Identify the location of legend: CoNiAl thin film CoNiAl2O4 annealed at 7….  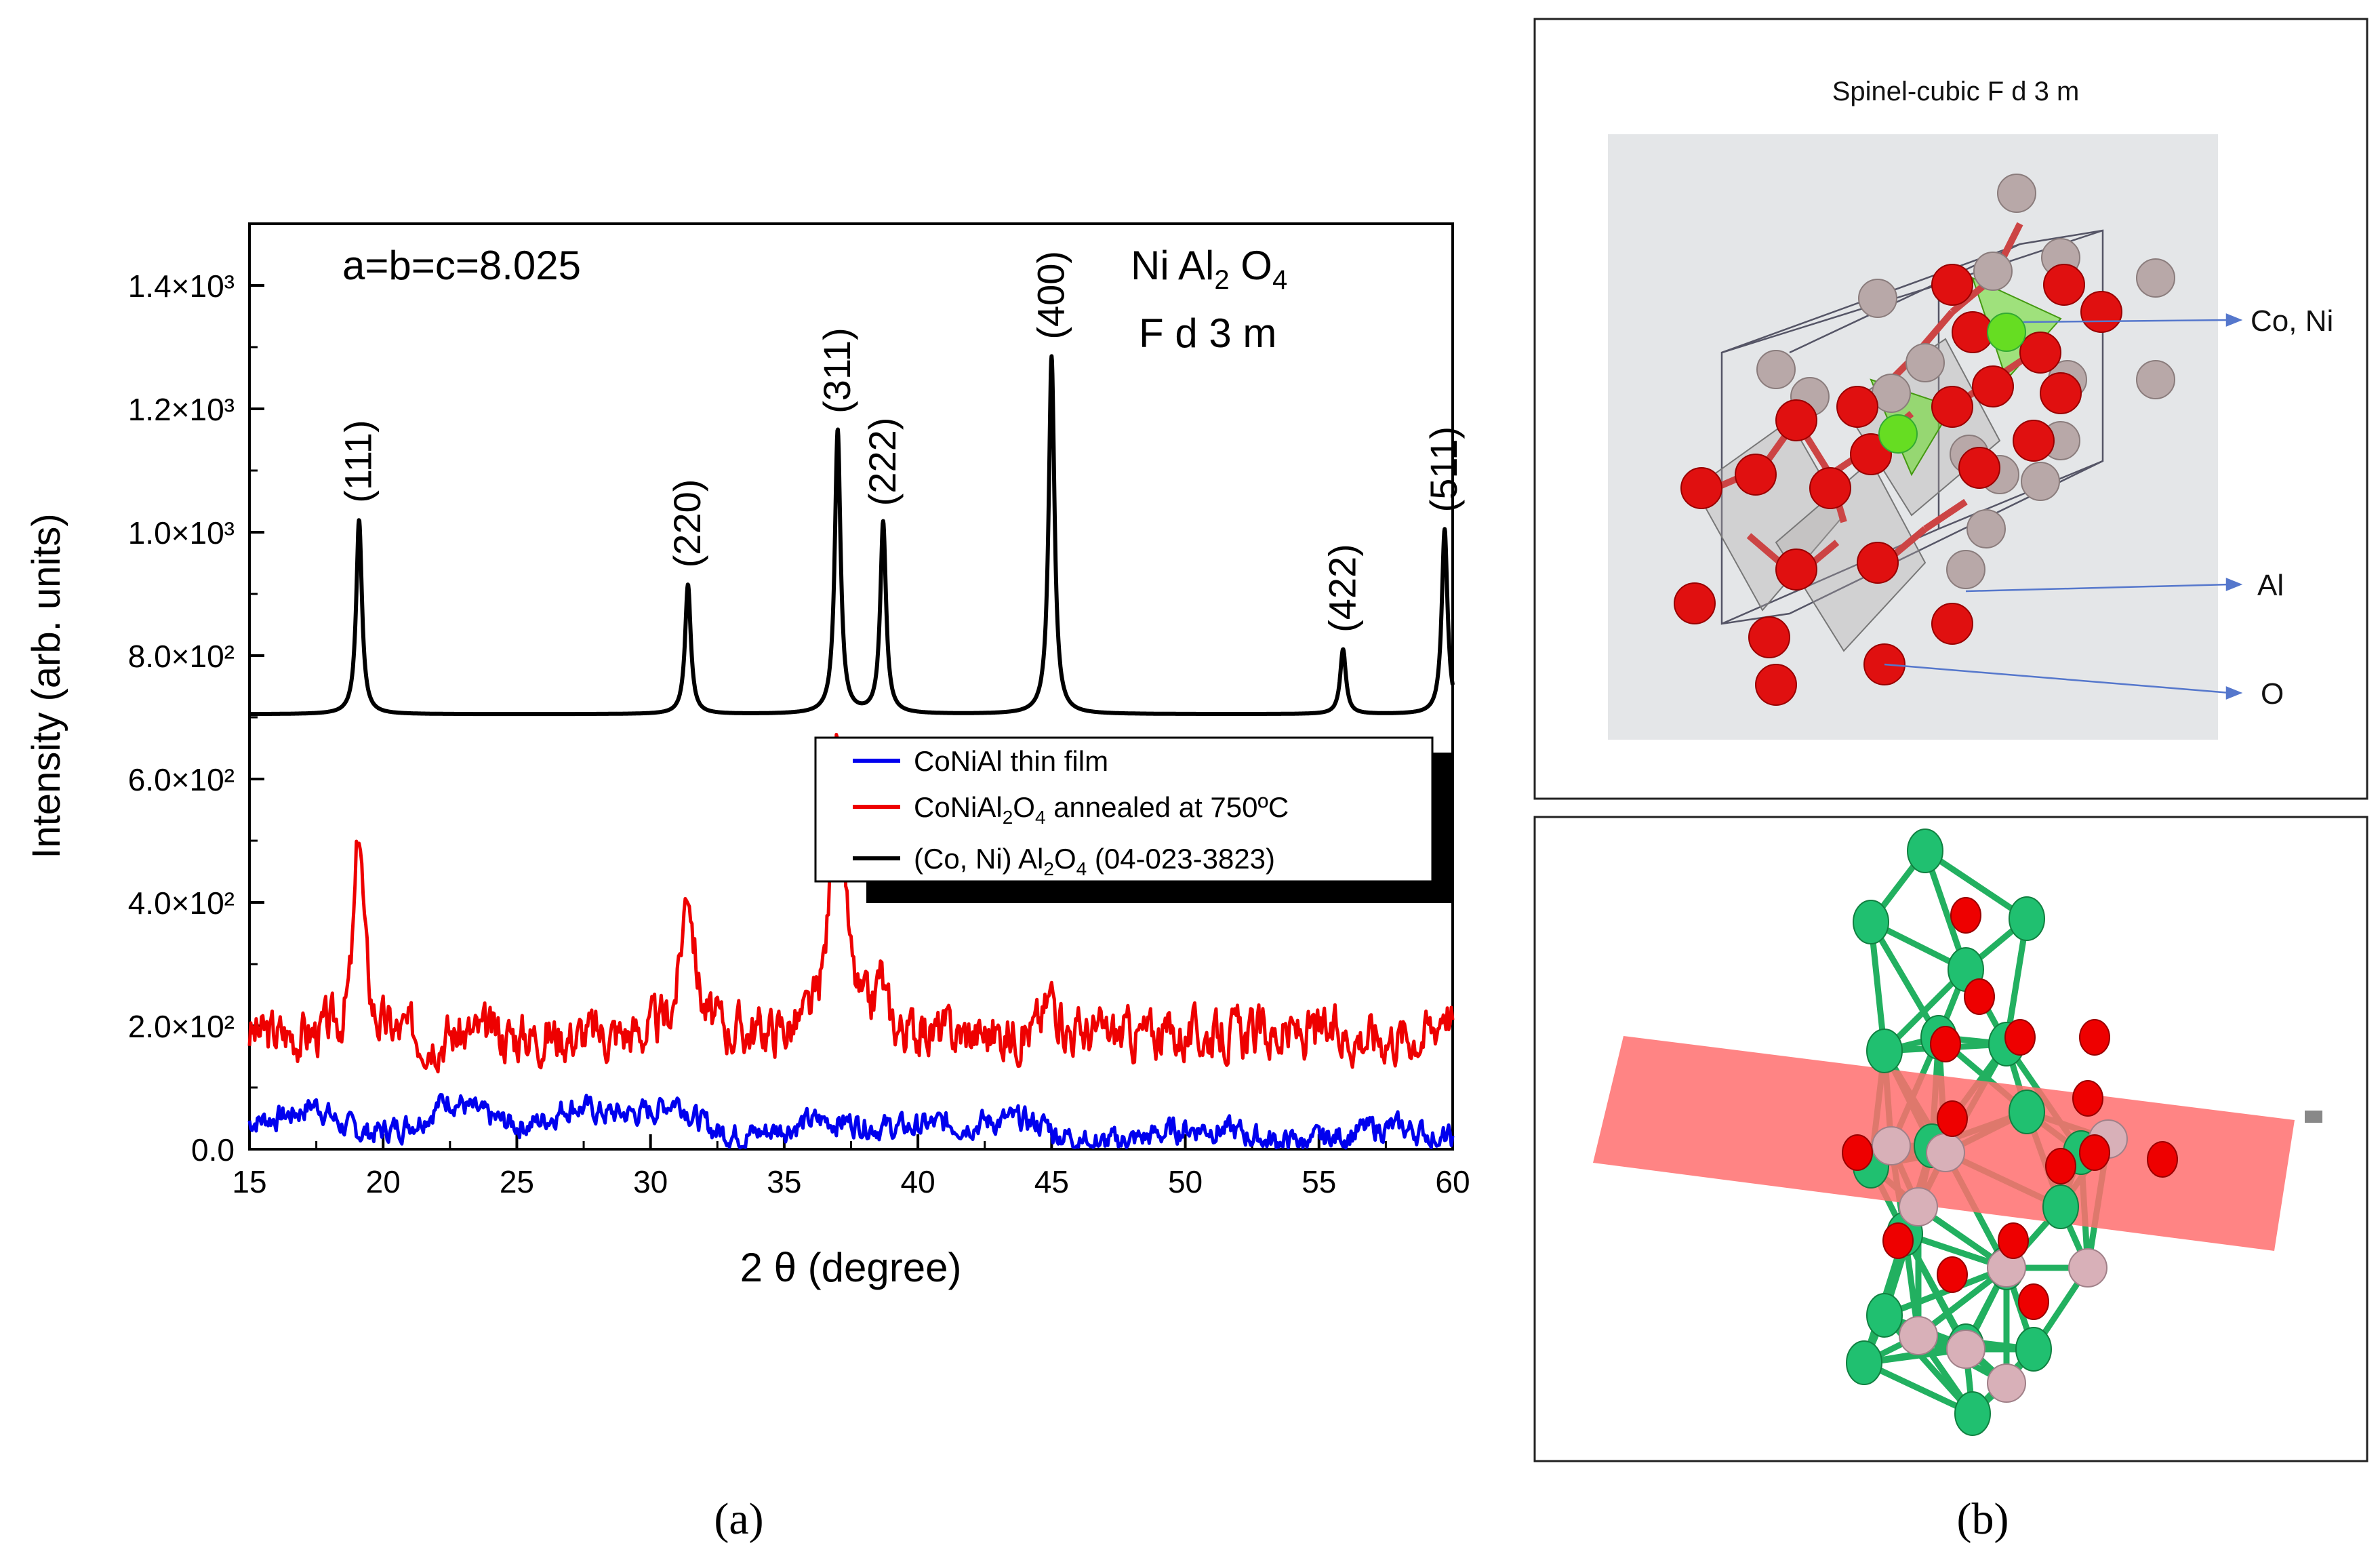
(1133, 820).